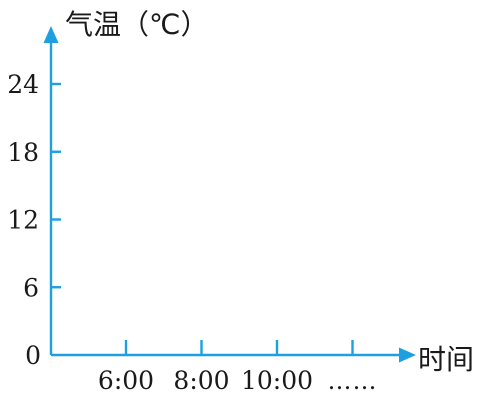 This screenshot has height=393, width=485. I want to click on y-tick-label: 12, so click(23, 220).